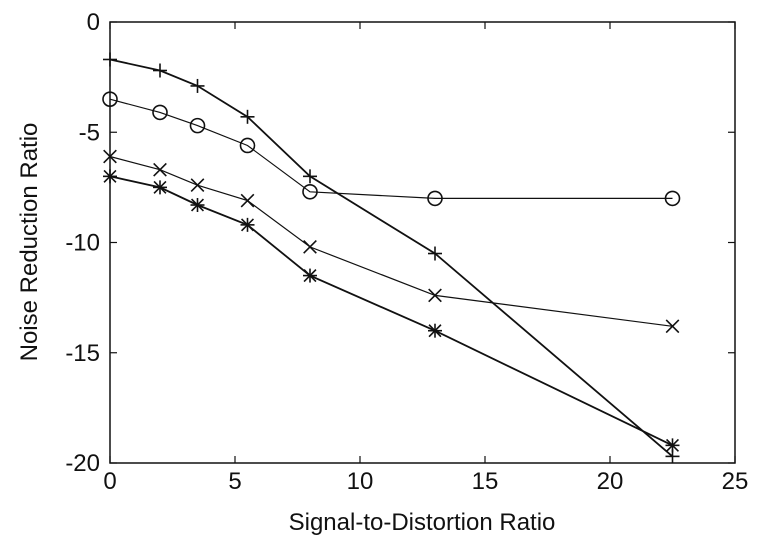  I want to click on y-axis-label: Noise Reduction Ratio, so click(29, 242).